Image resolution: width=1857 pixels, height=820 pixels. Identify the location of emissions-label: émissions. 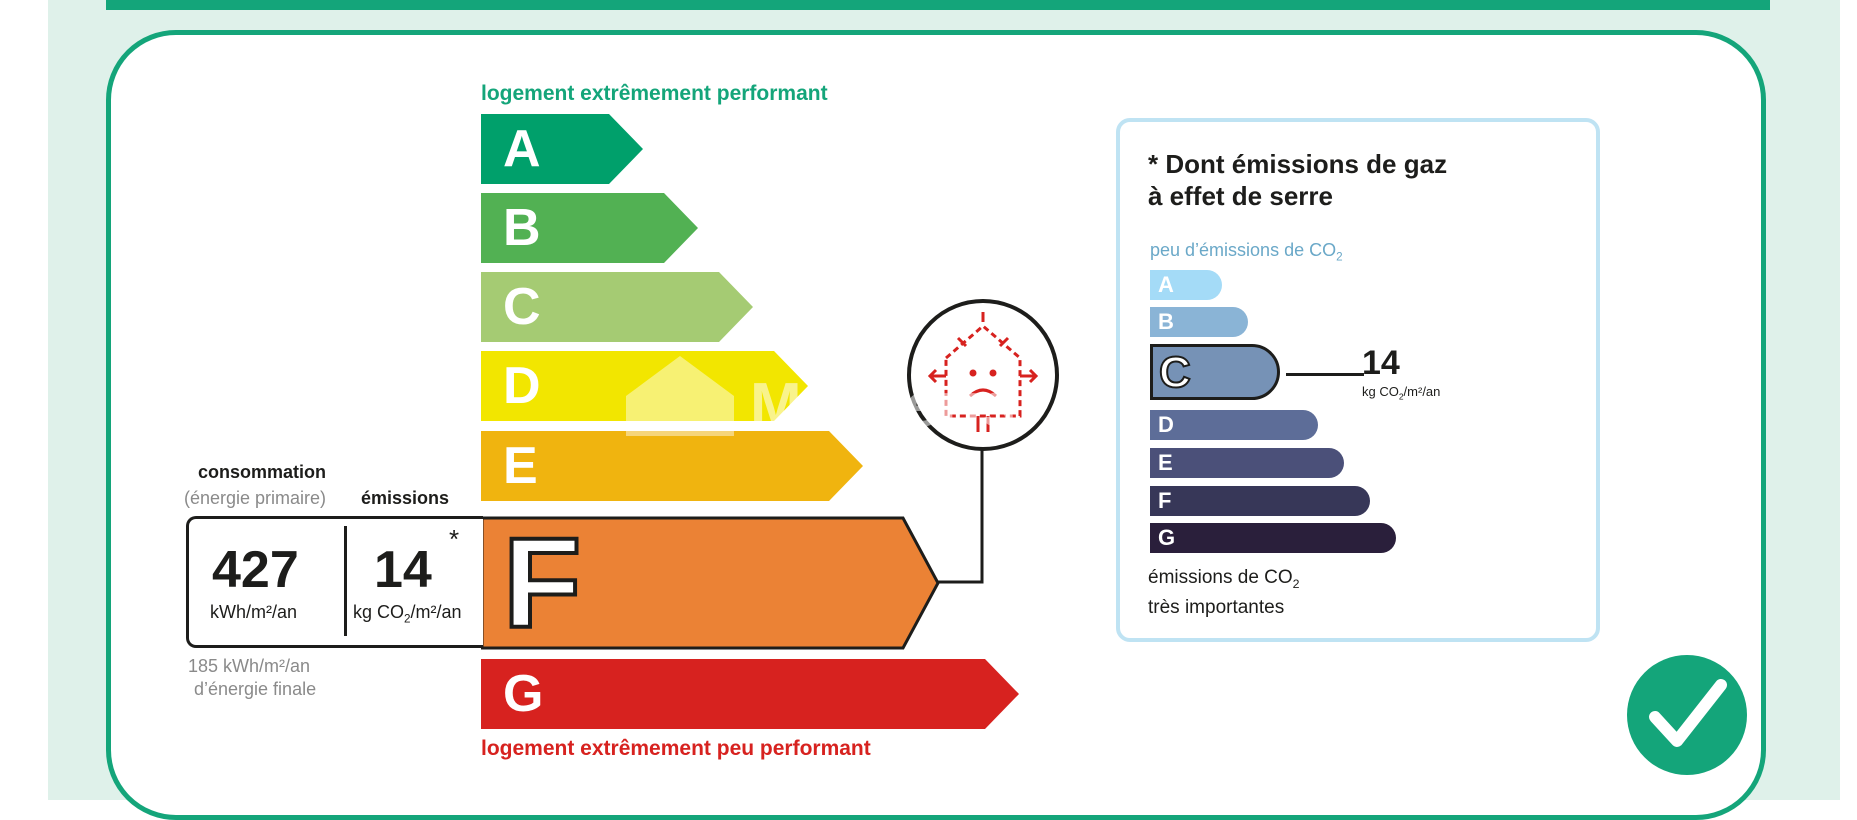
(405, 498).